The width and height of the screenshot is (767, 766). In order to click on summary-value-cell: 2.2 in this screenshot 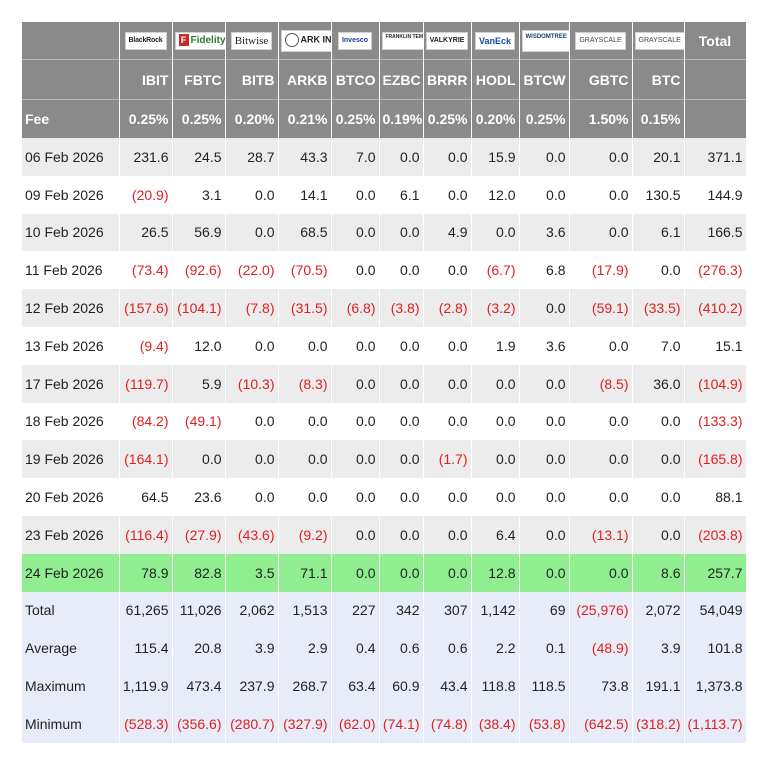, I will do `click(495, 648)`.